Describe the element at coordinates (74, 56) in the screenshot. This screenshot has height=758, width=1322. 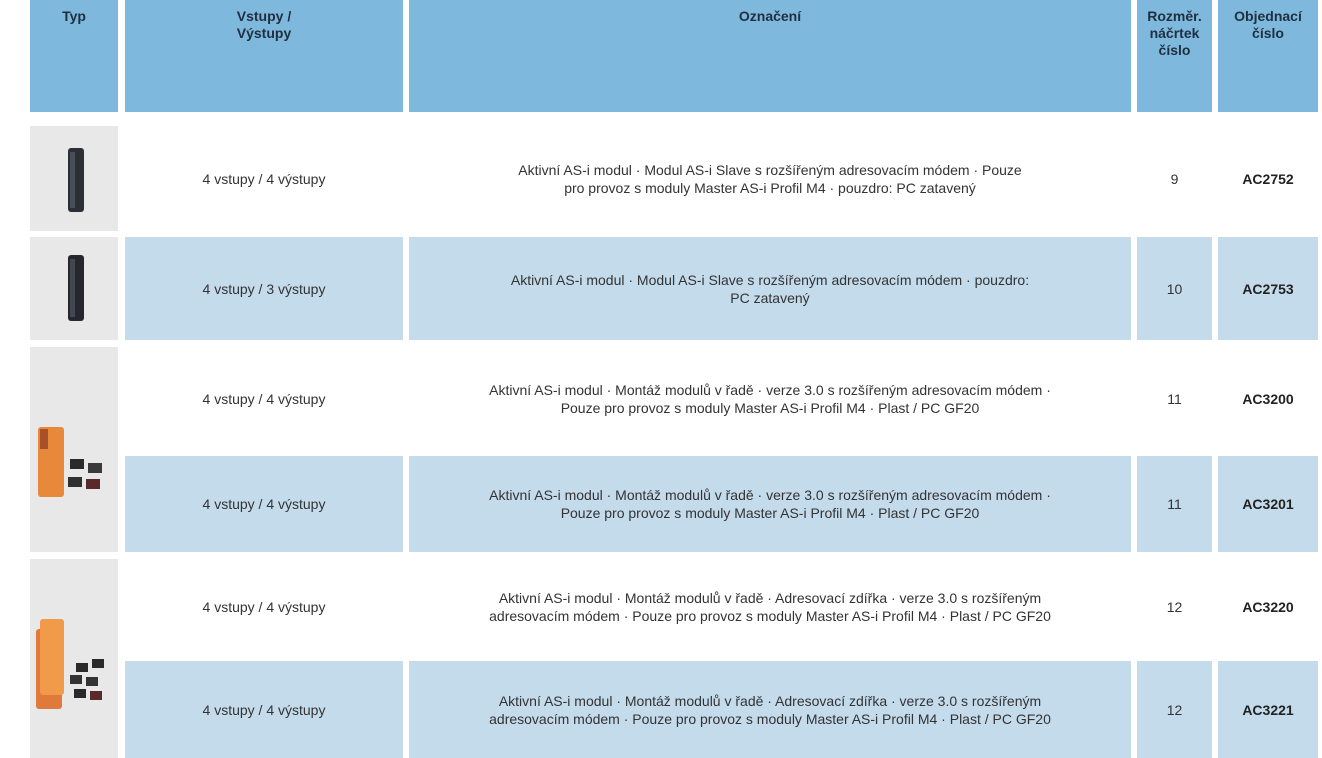
I see `header-cell: Typ` at that location.